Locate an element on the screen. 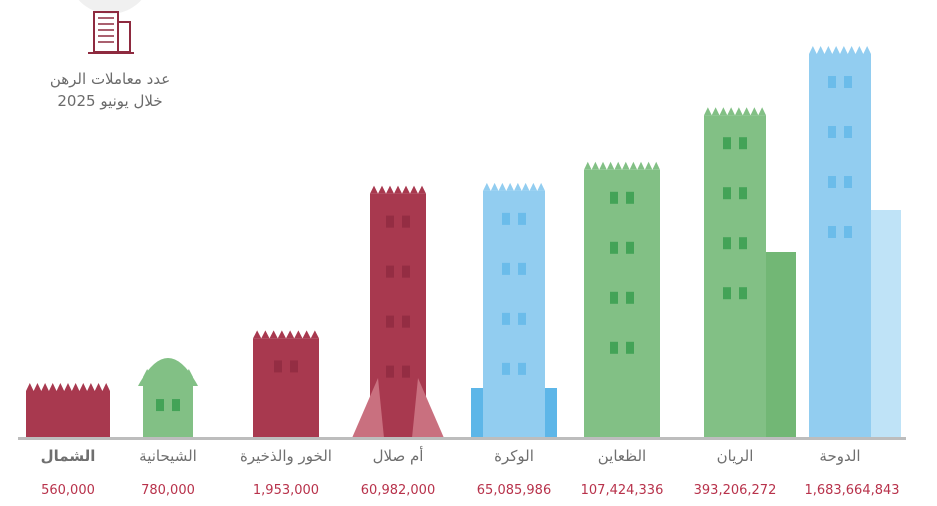 Image resolution: width=937 pixels, height=506 pixels. value-label: 1,683,664,843 is located at coordinates (851, 490).